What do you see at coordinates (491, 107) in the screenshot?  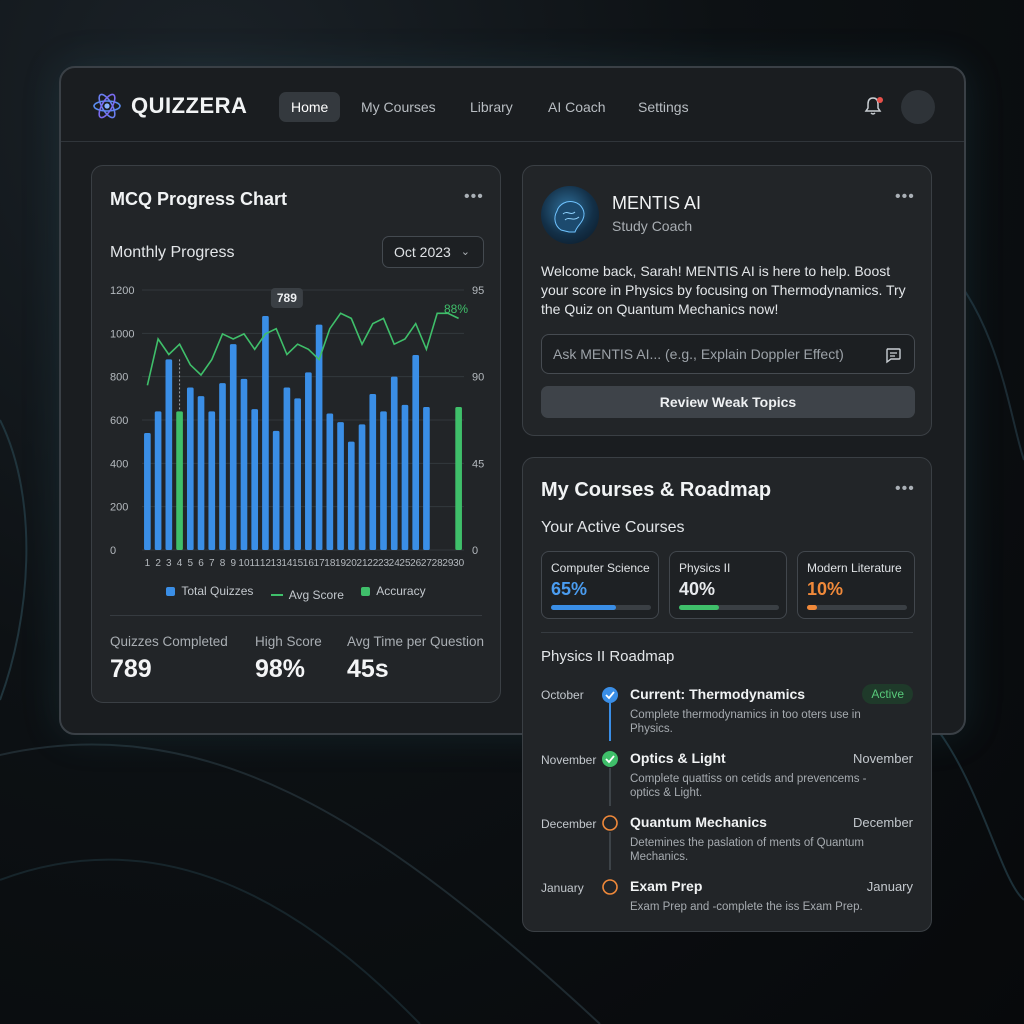 I see `nav-library: Library` at bounding box center [491, 107].